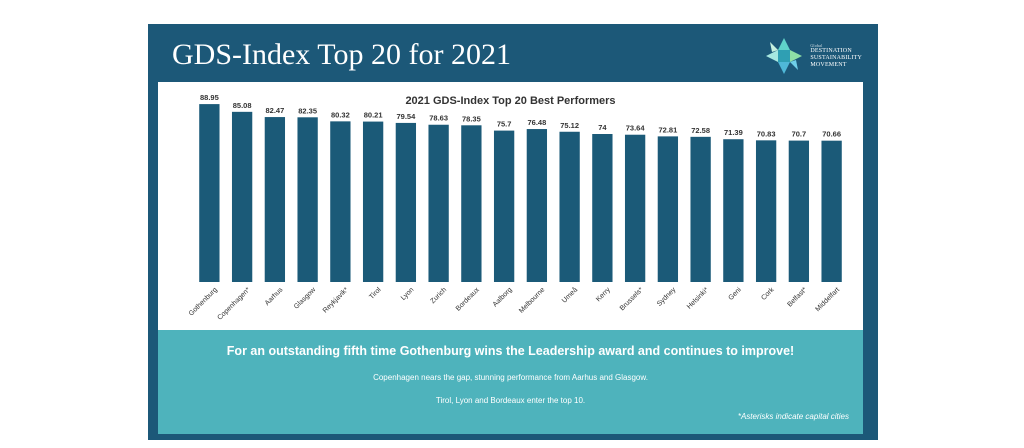 This screenshot has width=1024, height=448. I want to click on category-label: Bordeaux, so click(468, 299).